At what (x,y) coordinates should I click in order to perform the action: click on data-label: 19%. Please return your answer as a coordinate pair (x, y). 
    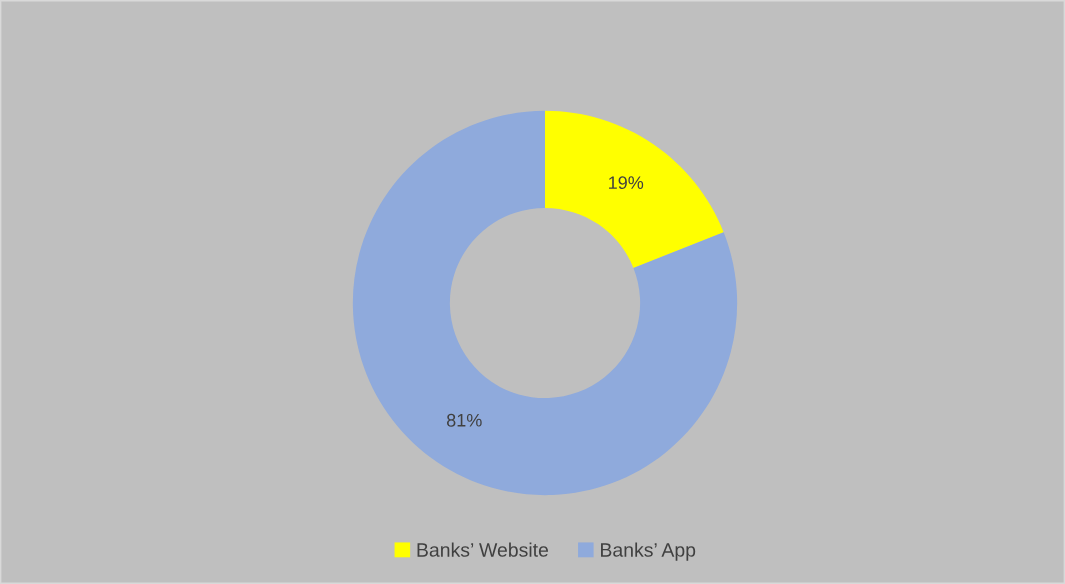
    Looking at the image, I should click on (626, 183).